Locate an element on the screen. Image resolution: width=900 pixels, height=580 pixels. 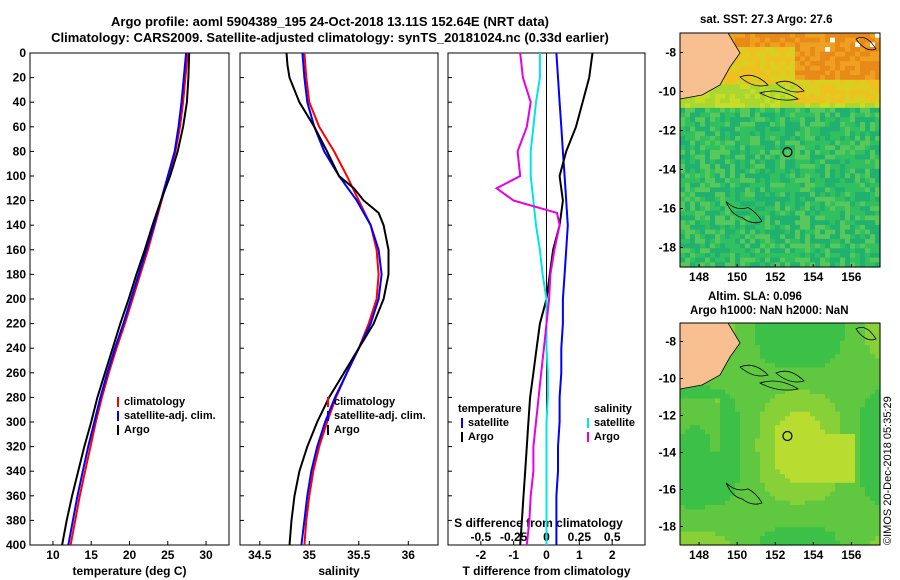
legend-label: satellite-adj. clim. is located at coordinates (170, 416).